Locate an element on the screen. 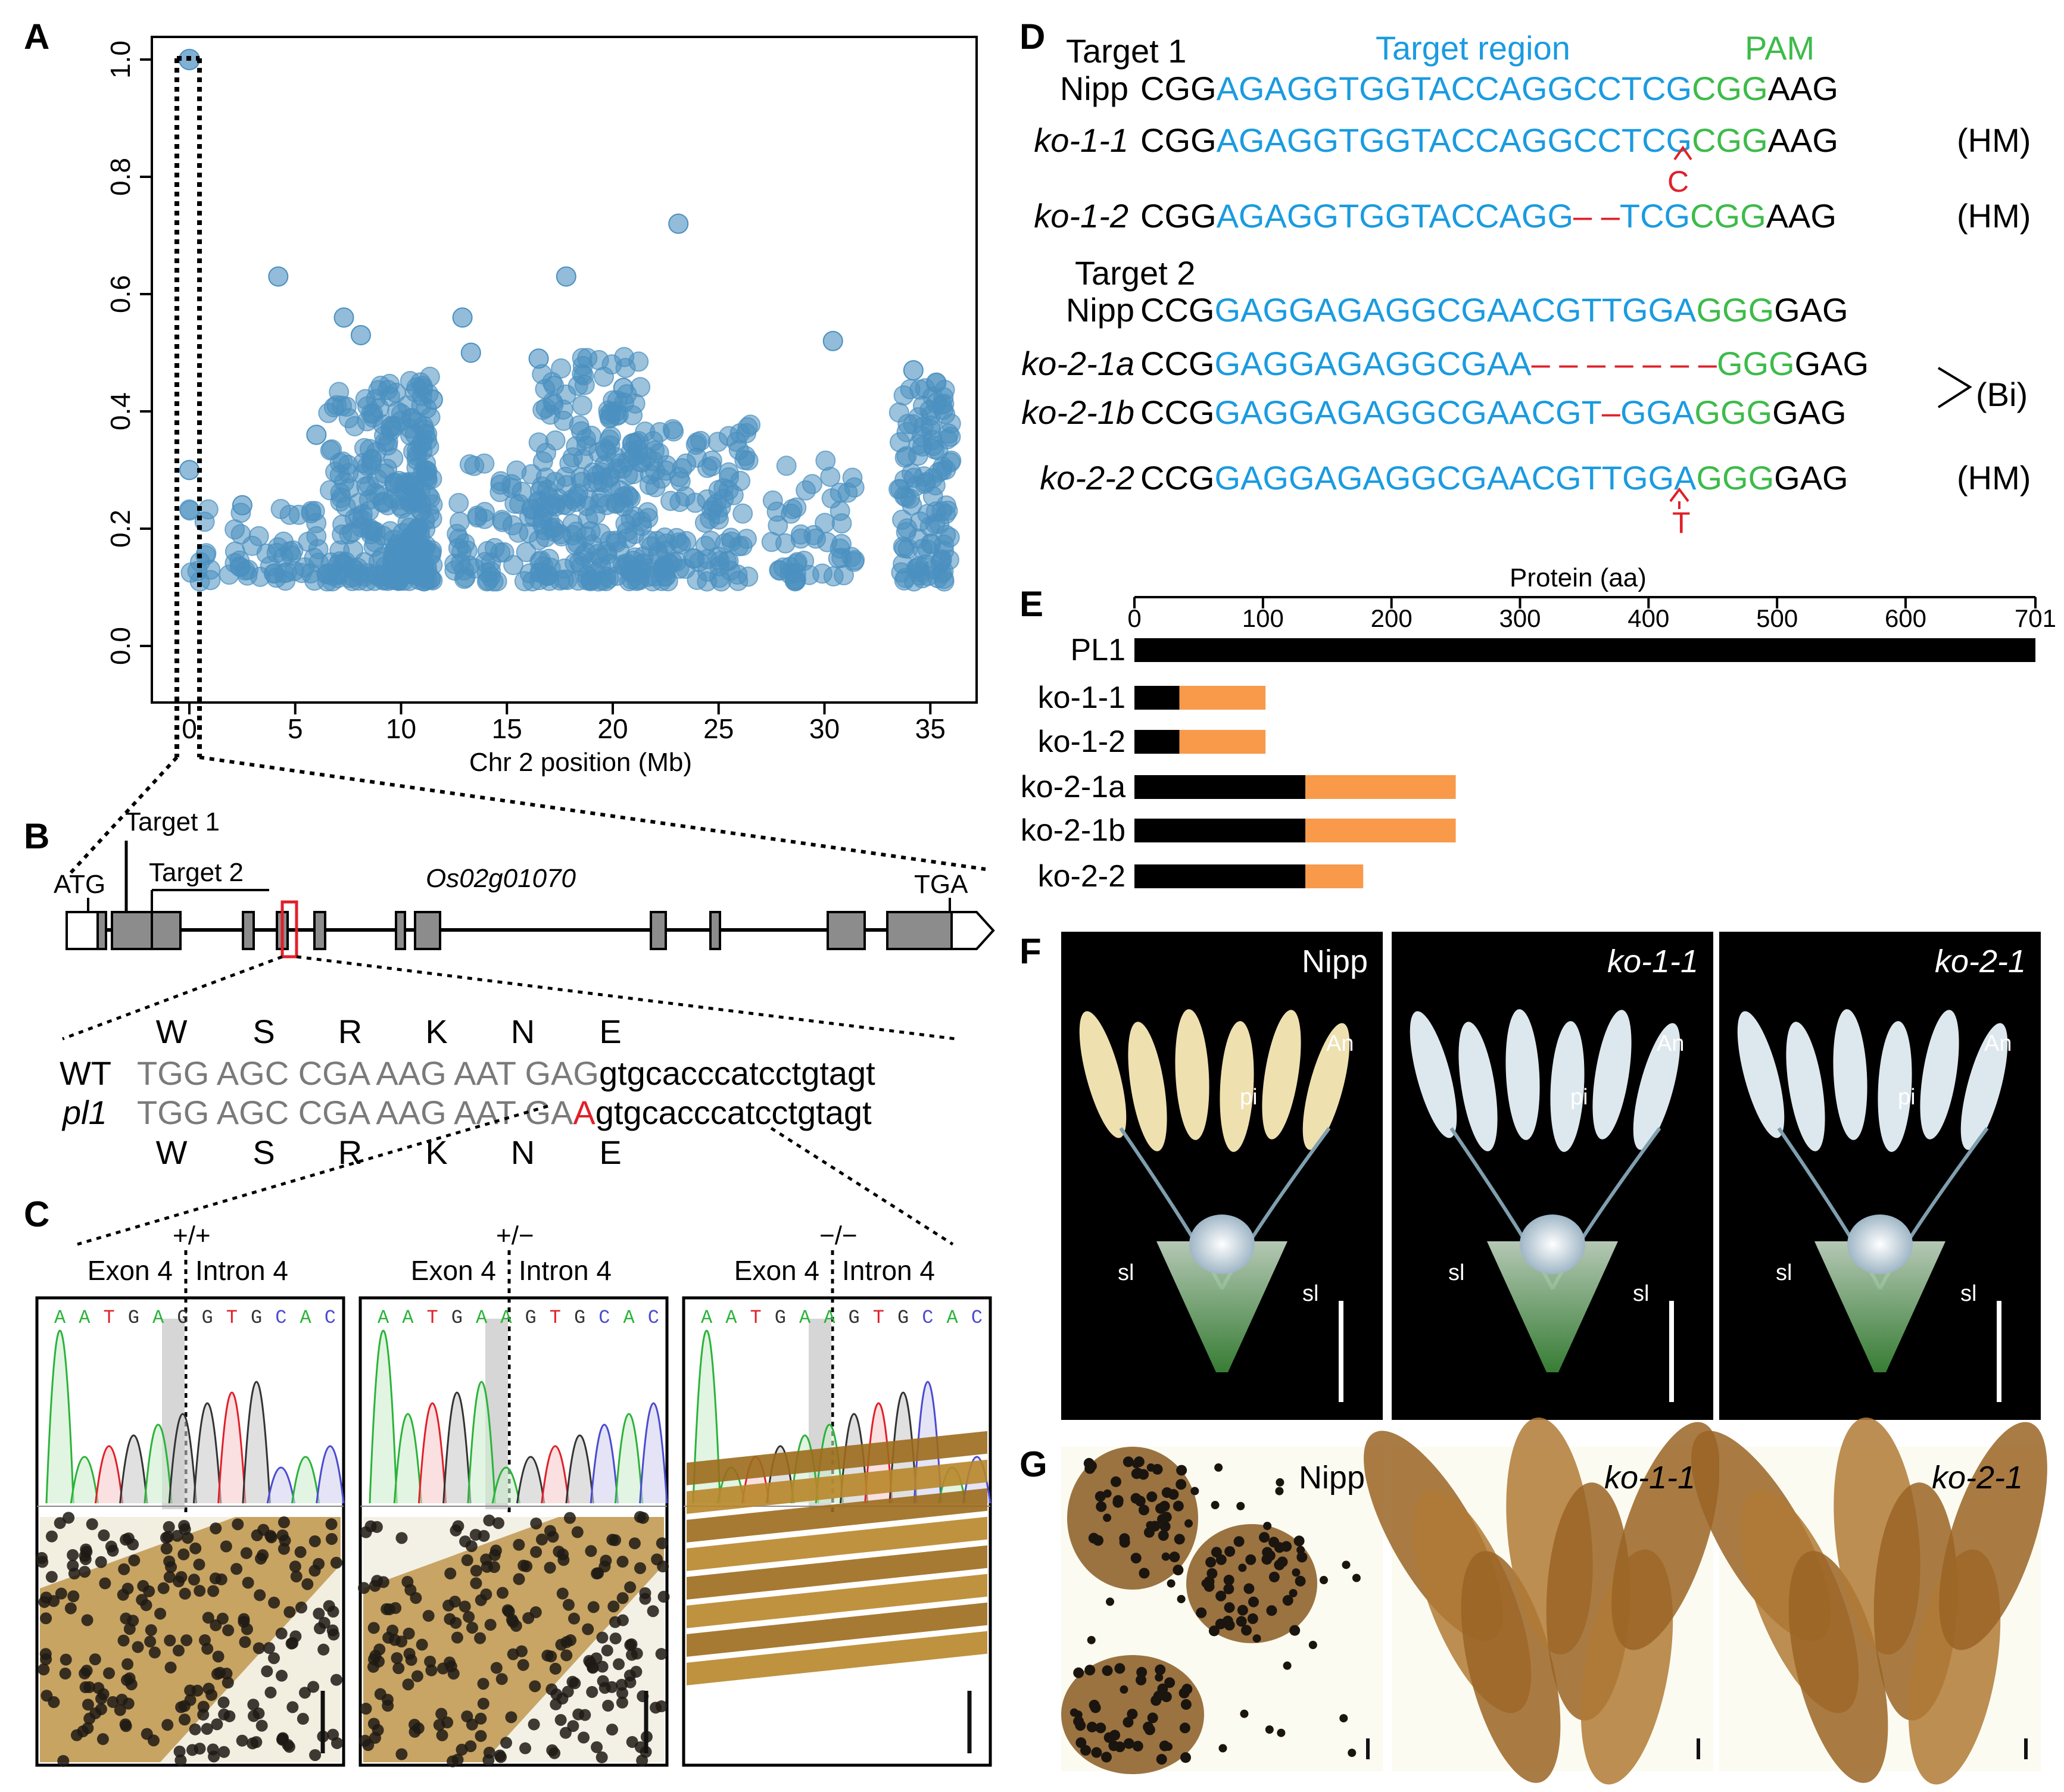 The width and height of the screenshot is (2064, 1792). row-name: ko-1-2 is located at coordinates (1081, 216).